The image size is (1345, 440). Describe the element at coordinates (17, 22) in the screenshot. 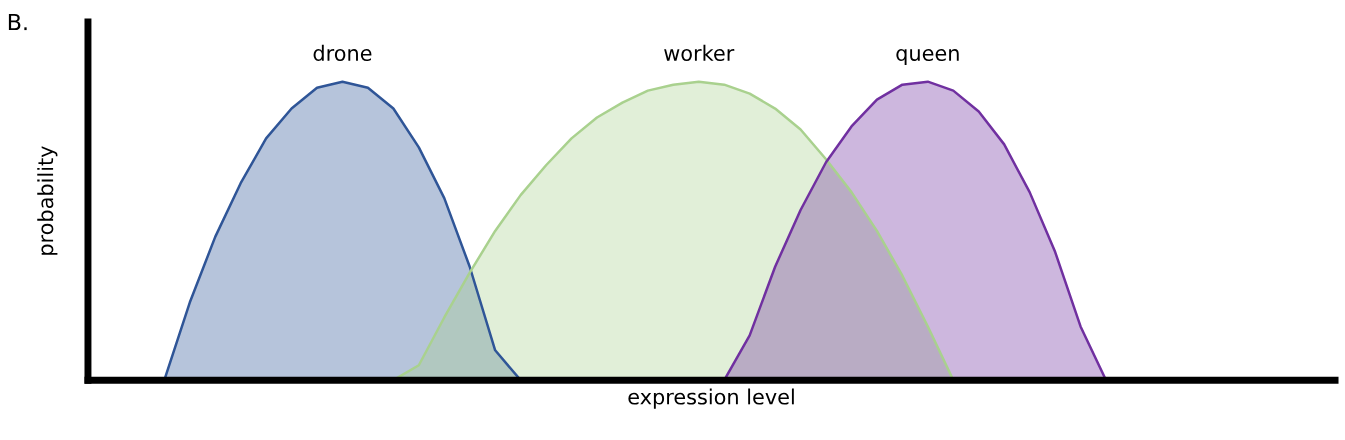

I see `chart-title: B.` at that location.